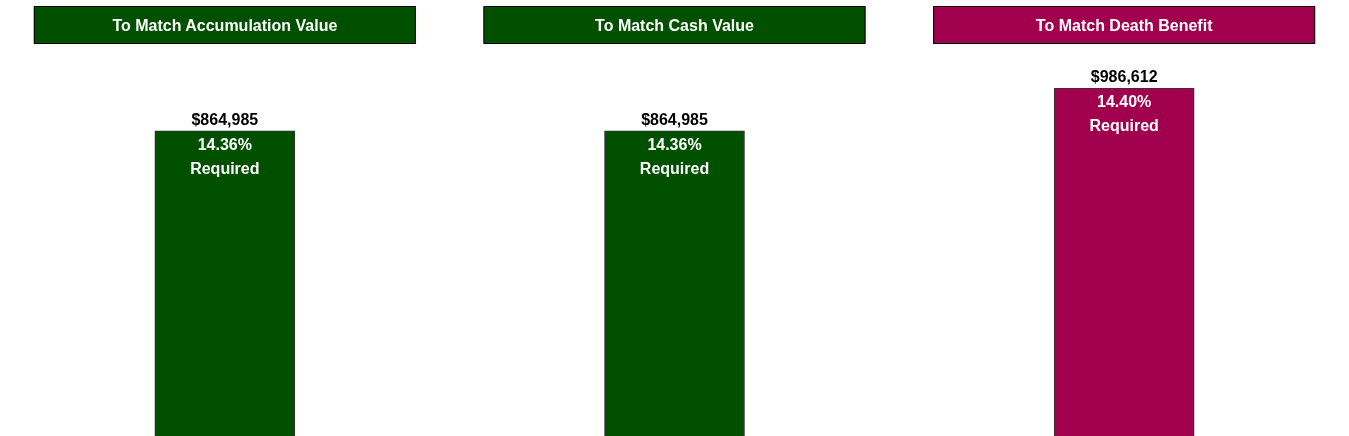  I want to click on x-tick-label: To Match Death Benefit, so click(1124, 25).